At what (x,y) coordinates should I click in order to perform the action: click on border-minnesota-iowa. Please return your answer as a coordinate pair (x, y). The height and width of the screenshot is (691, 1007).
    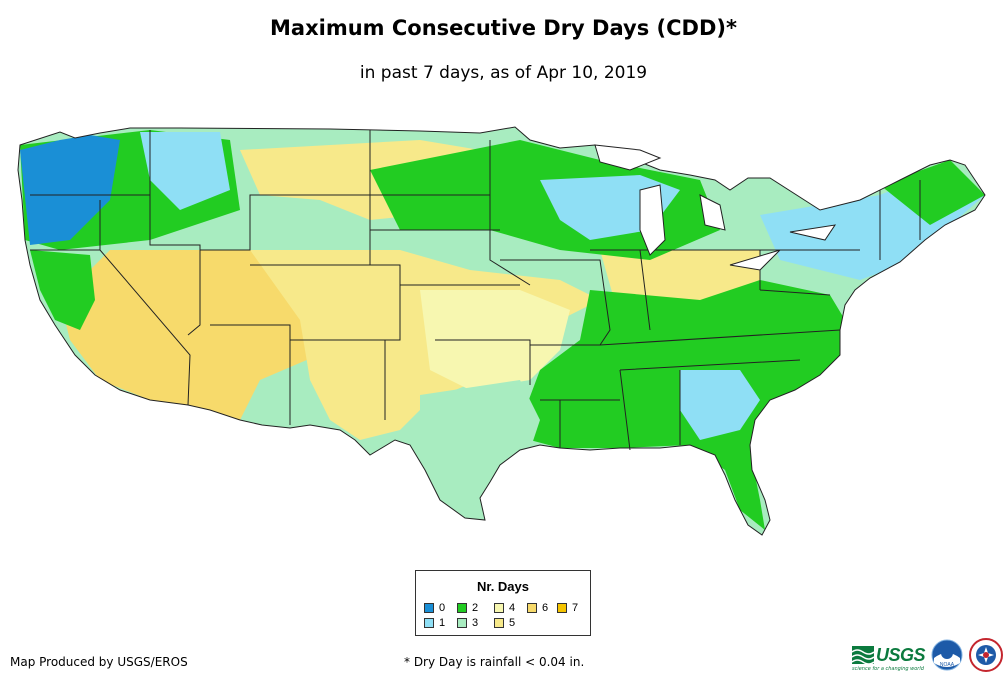
    Looking at the image, I should click on (510, 213).